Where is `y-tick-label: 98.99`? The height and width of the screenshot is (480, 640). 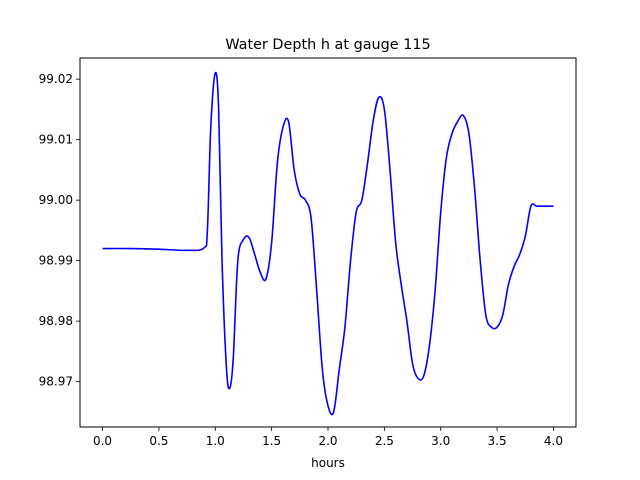
y-tick-label: 98.99 is located at coordinates (56, 261).